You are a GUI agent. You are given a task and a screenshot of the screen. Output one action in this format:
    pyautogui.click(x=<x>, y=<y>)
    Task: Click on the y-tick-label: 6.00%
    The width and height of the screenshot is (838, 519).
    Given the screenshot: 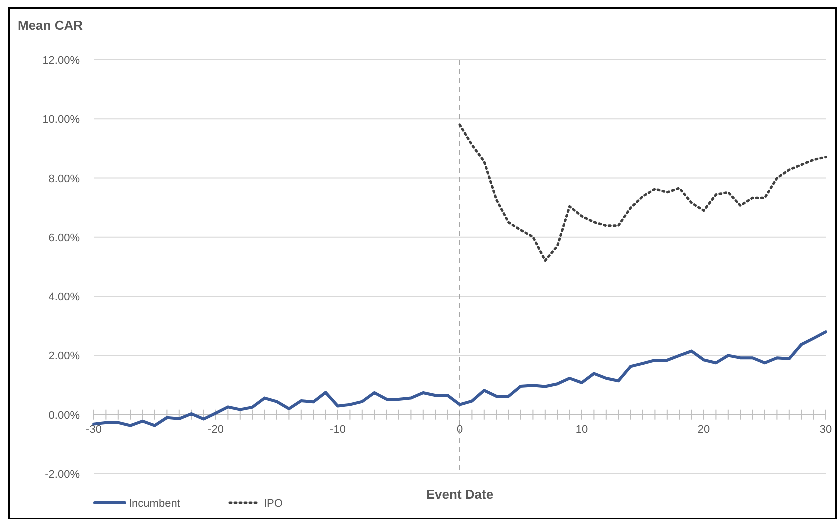 What is the action you would take?
    pyautogui.click(x=64, y=238)
    